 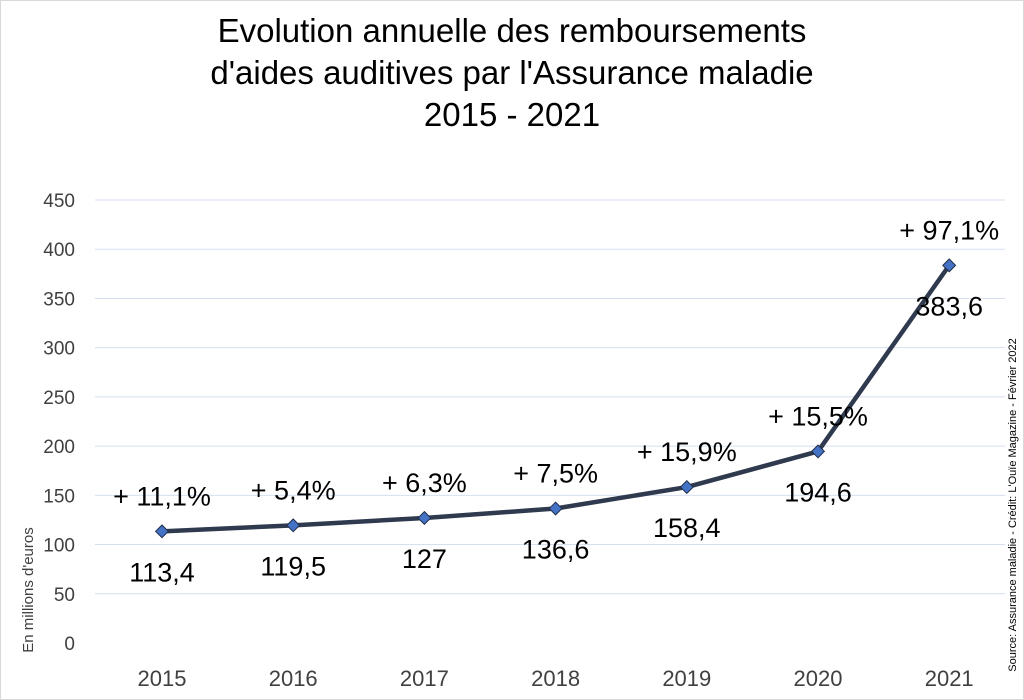 What do you see at coordinates (293, 566) in the screenshot?
I see `value-label: 119,5` at bounding box center [293, 566].